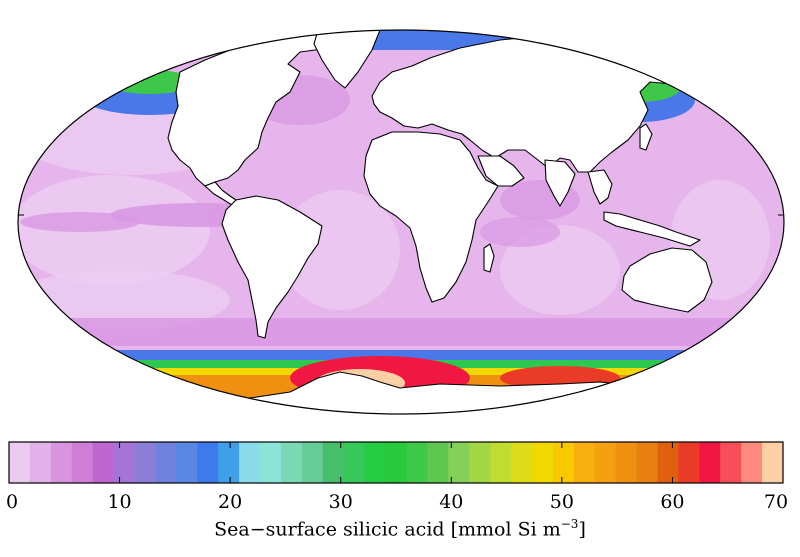 The width and height of the screenshot is (800, 557). Describe the element at coordinates (12, 502) in the screenshot. I see `colorbar-tick-label: 0` at that location.